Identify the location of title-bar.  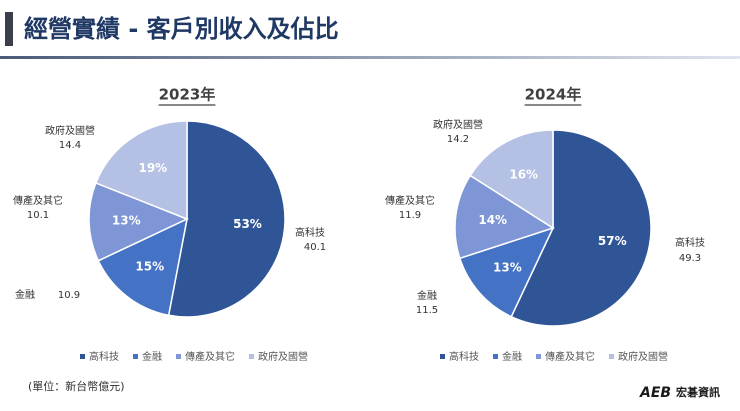
(9, 29).